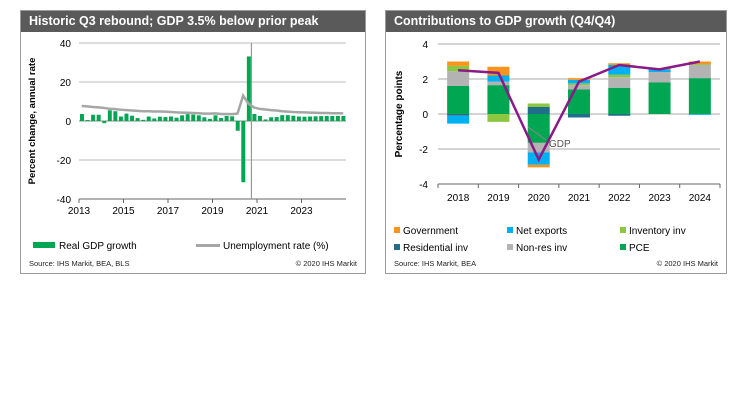 This screenshot has height=400, width=740. Describe the element at coordinates (208, 245) in the screenshot. I see `legend-swatch-unemployment` at that location.